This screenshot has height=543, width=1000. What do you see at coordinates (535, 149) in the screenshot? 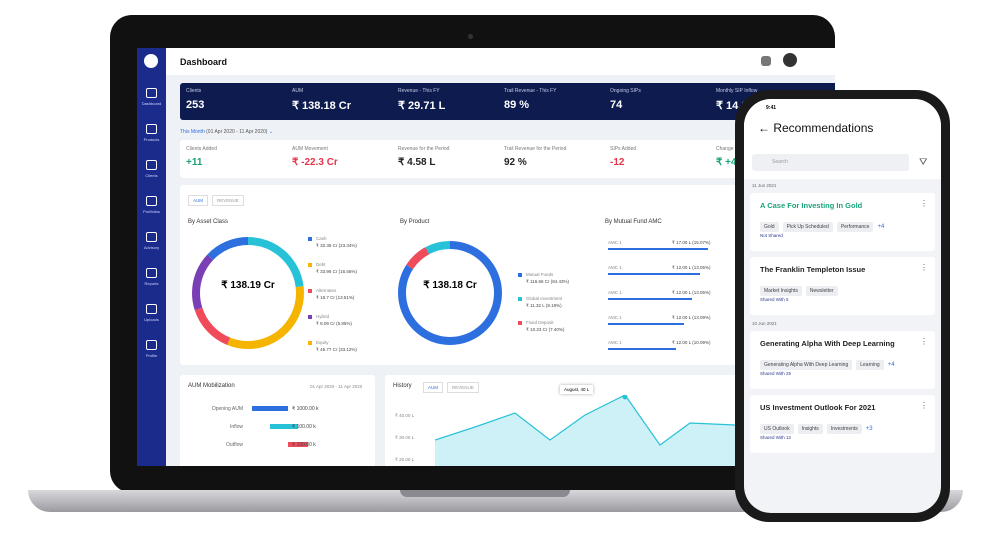
I see `month-stat-label: Trail Revenue for the Period` at bounding box center [535, 149].